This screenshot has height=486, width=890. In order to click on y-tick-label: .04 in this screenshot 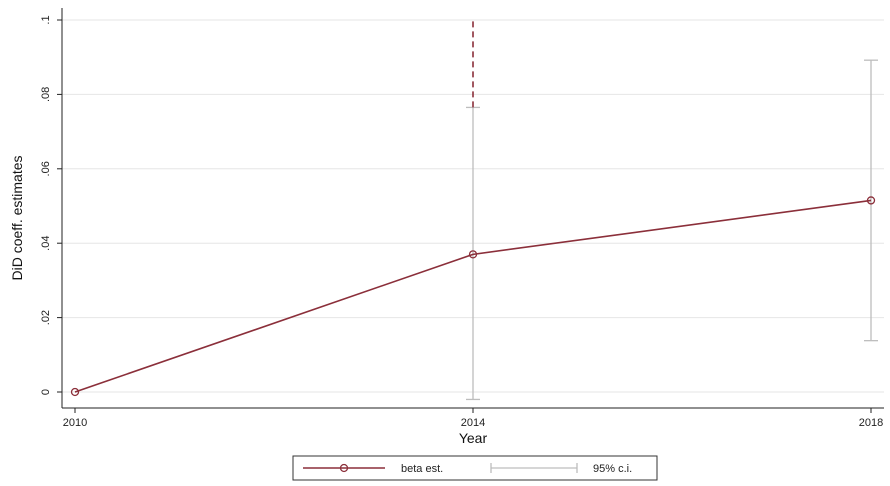, I will do `click(46, 243)`.